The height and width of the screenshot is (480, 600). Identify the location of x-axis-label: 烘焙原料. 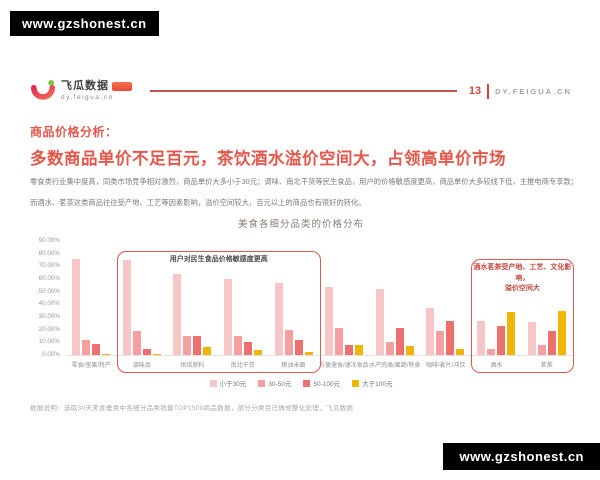
(192, 366).